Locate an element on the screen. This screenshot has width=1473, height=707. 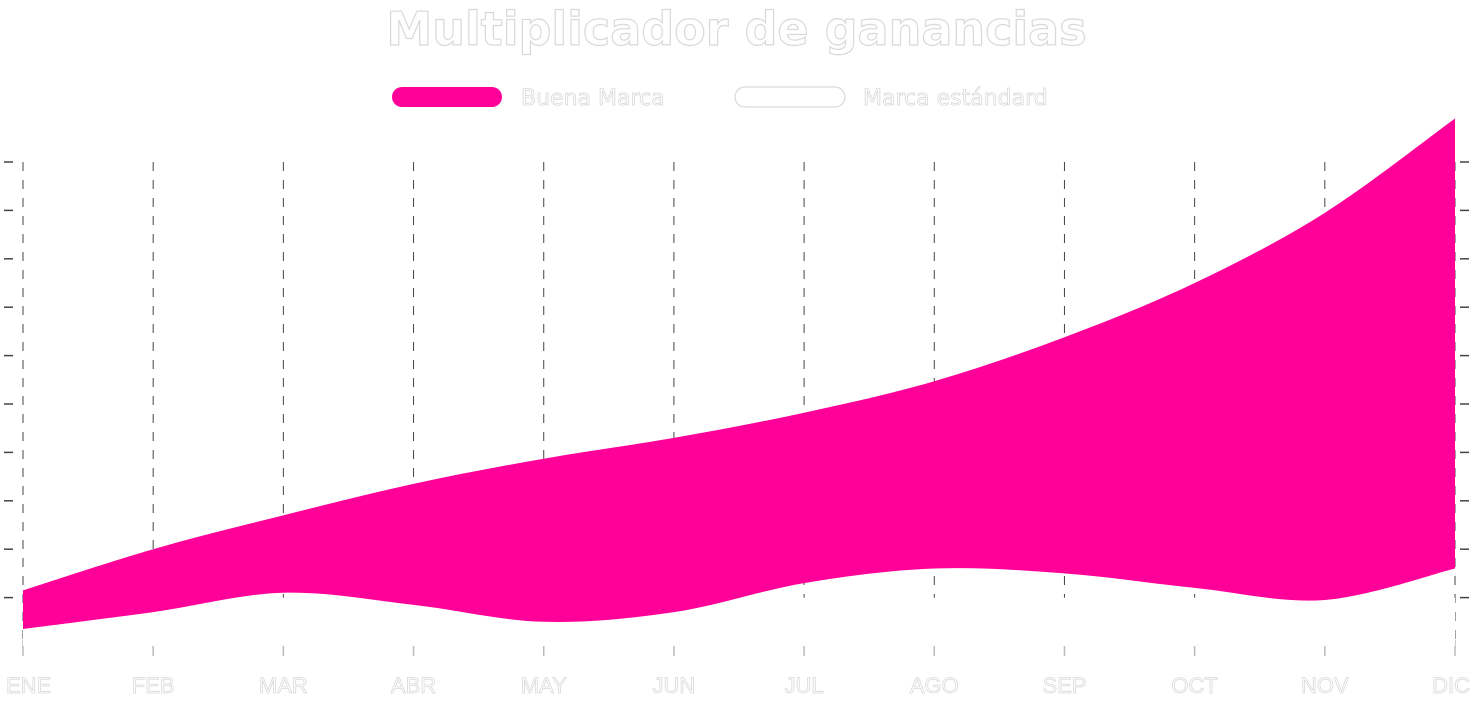
x-label-jun: JUN is located at coordinates (674, 685).